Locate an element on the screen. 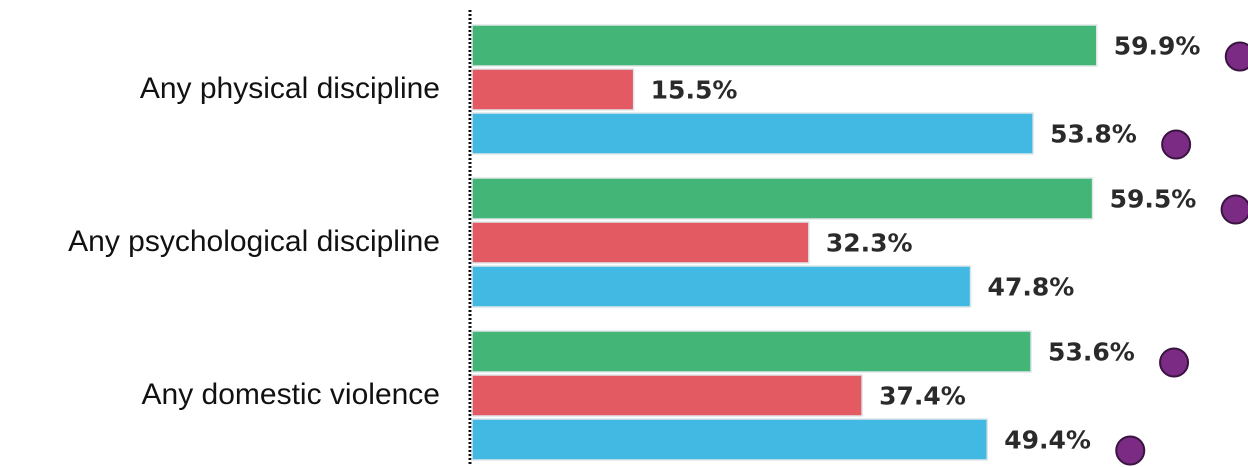 The height and width of the screenshot is (467, 1248). value-label: 59.5% is located at coordinates (1153, 199).